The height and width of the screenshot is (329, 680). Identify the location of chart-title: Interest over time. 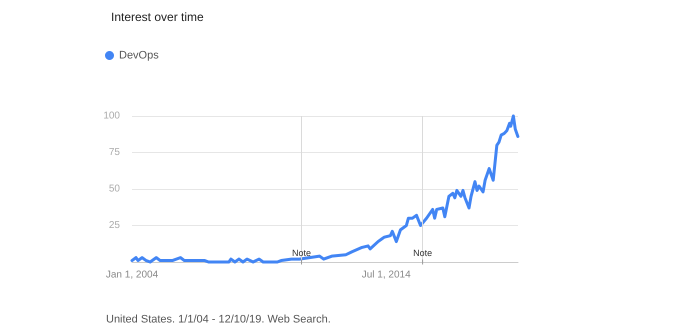
(157, 17).